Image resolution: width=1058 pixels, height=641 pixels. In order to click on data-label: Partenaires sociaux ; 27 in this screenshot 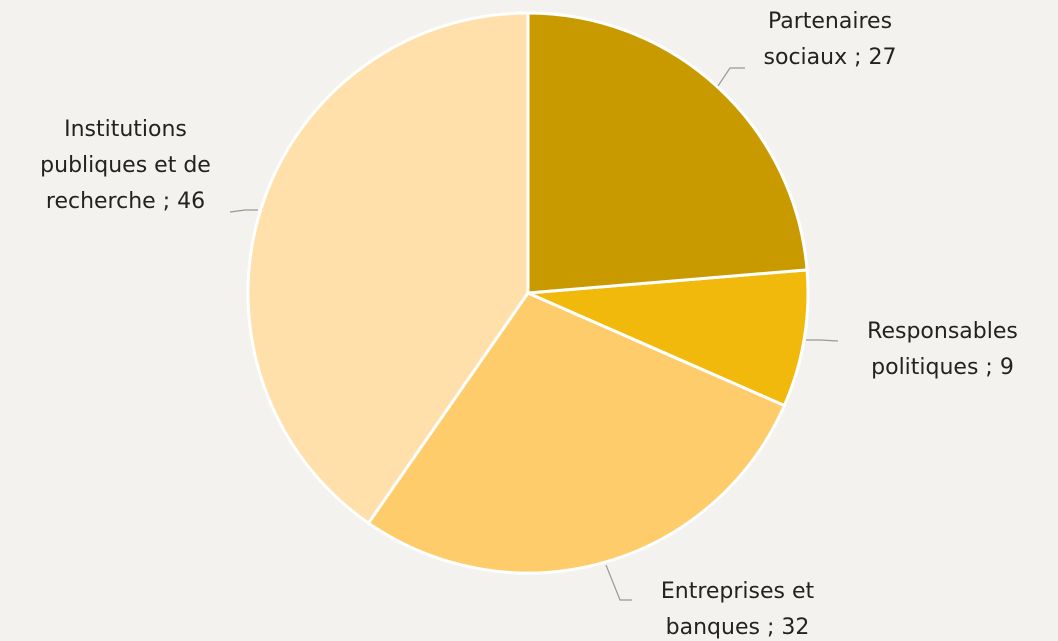, I will do `click(830, 39)`.